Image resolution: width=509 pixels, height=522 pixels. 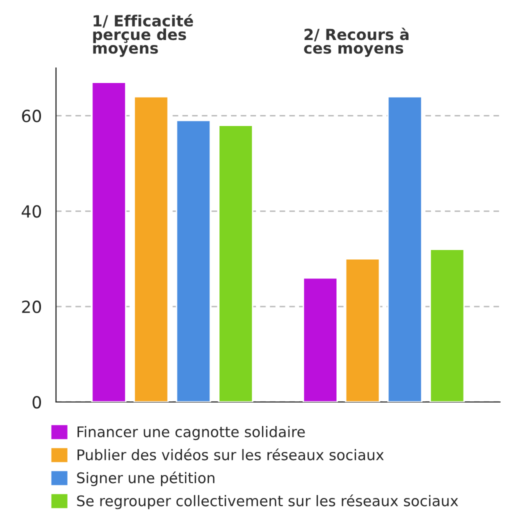 I want to click on y-tick-label: 20, so click(x=32, y=307).